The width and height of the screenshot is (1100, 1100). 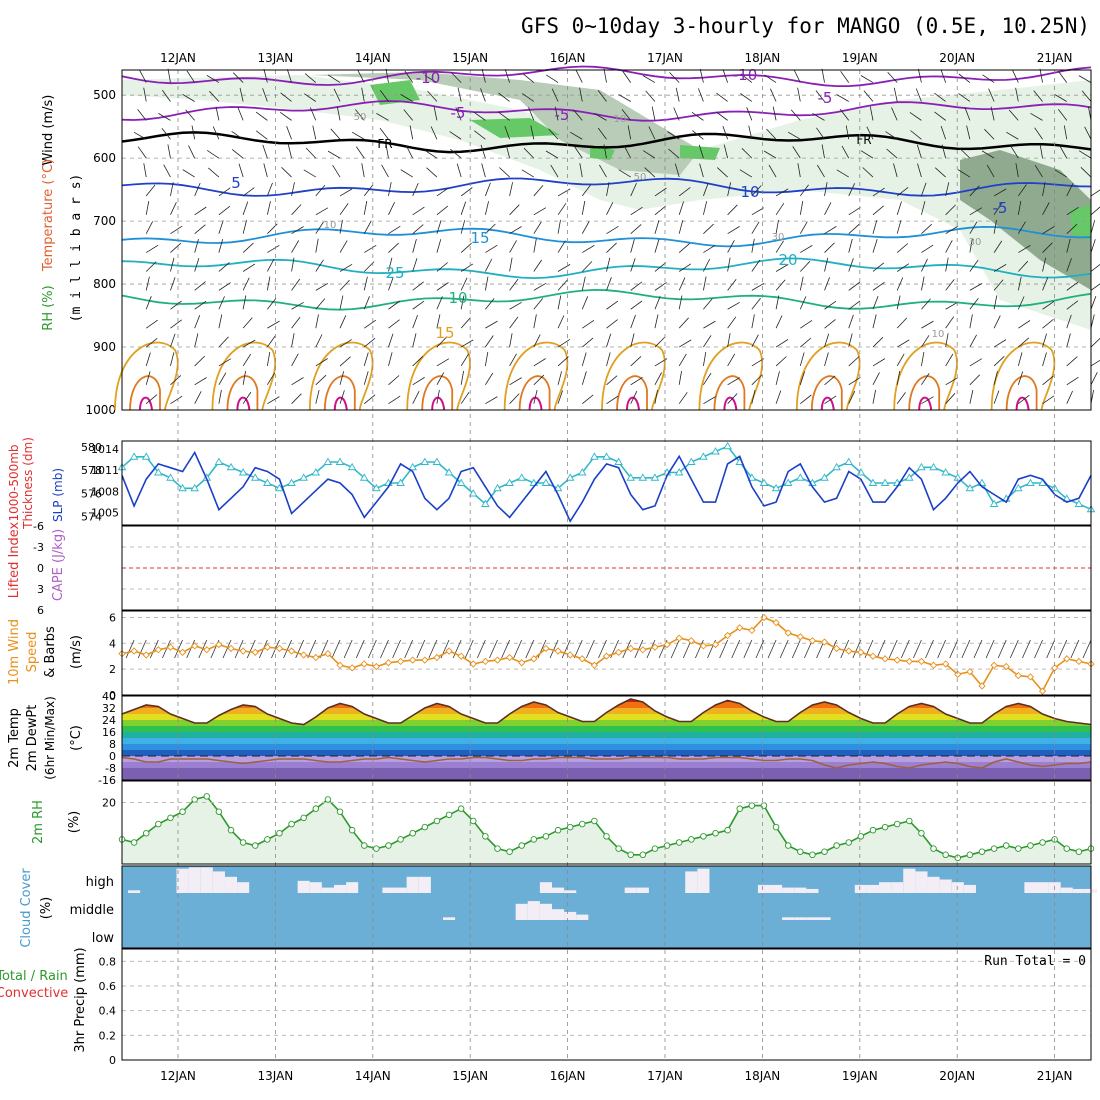 I want to click on precip-convective-label: Convective, so click(x=34, y=993).